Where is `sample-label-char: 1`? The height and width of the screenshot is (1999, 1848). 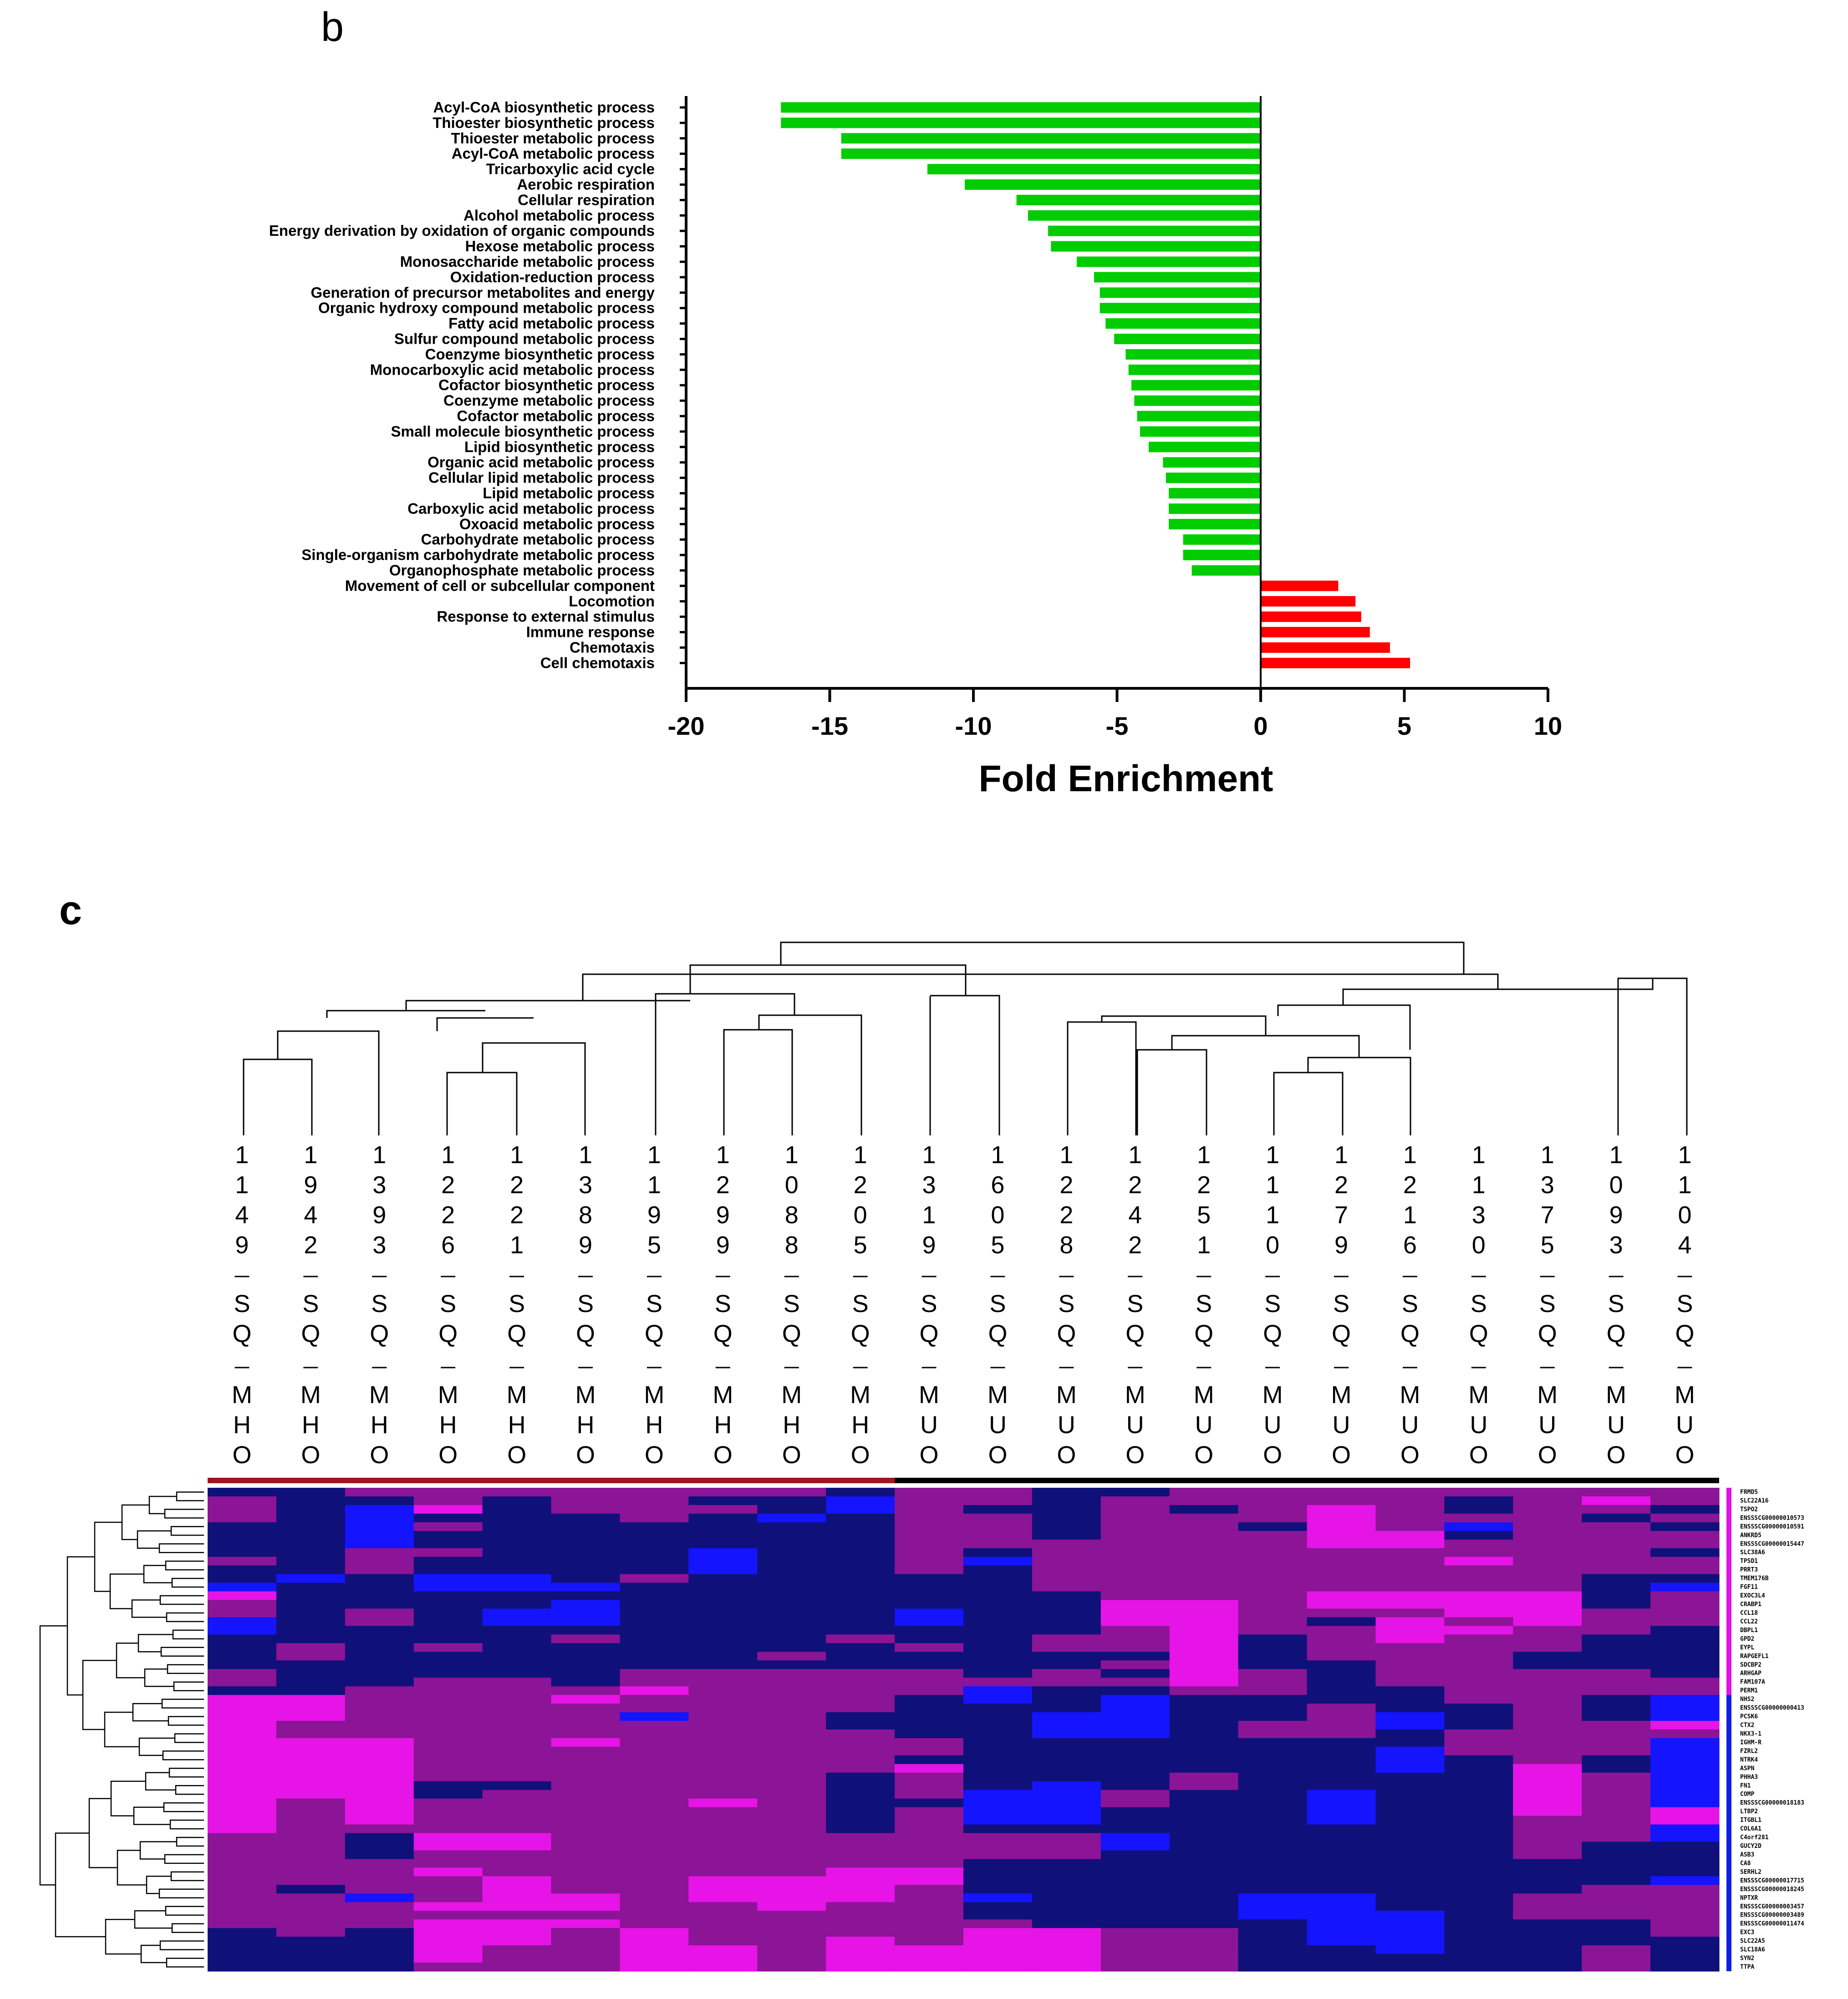 sample-label-char: 1 is located at coordinates (1272, 1185).